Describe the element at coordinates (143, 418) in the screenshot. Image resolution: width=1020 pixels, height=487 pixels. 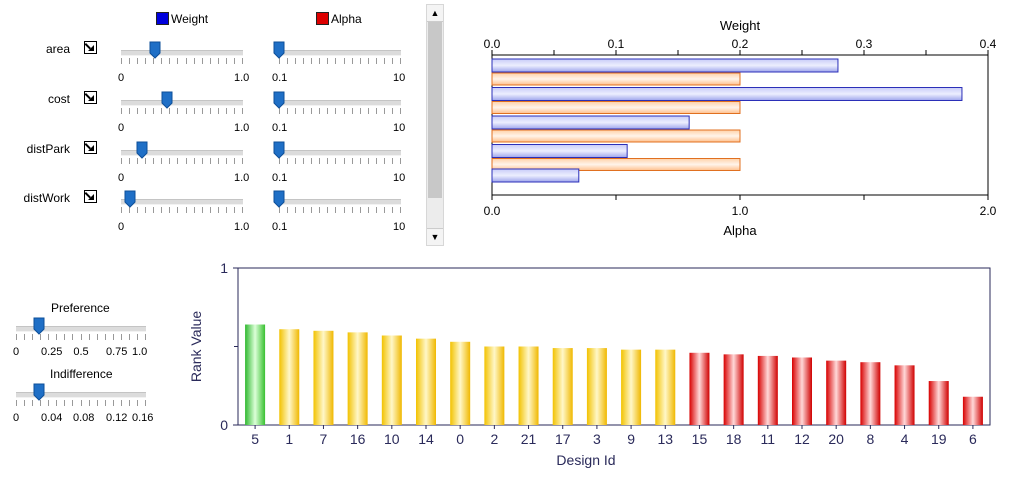
I see `indifference-tick-label: 0.16` at that location.